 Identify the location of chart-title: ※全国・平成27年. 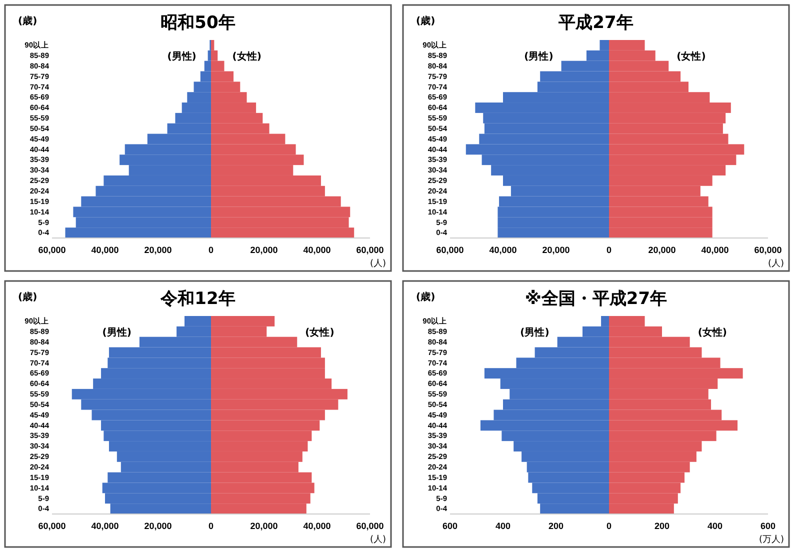
(596, 299).